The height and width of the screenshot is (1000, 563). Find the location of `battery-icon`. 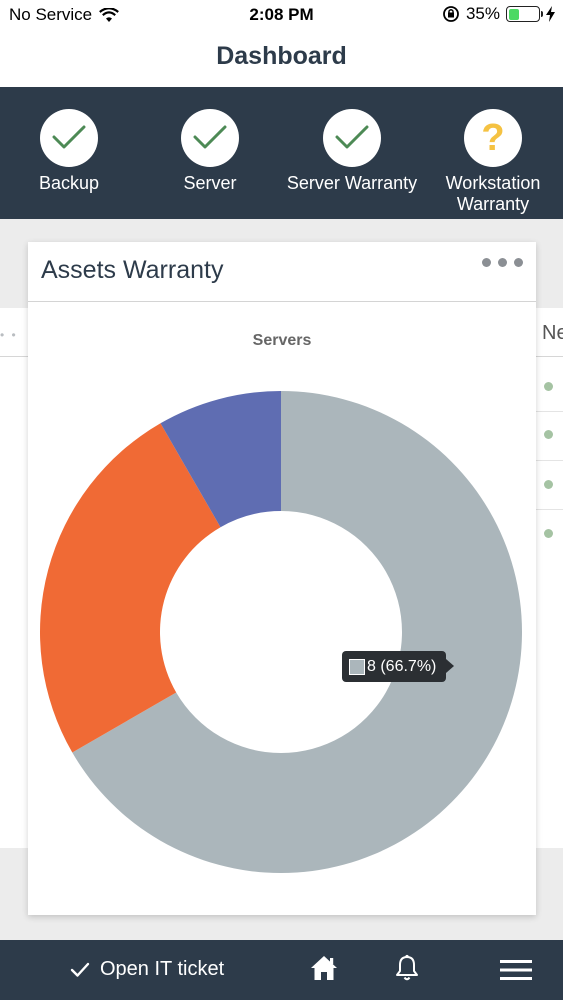

battery-icon is located at coordinates (524, 14).